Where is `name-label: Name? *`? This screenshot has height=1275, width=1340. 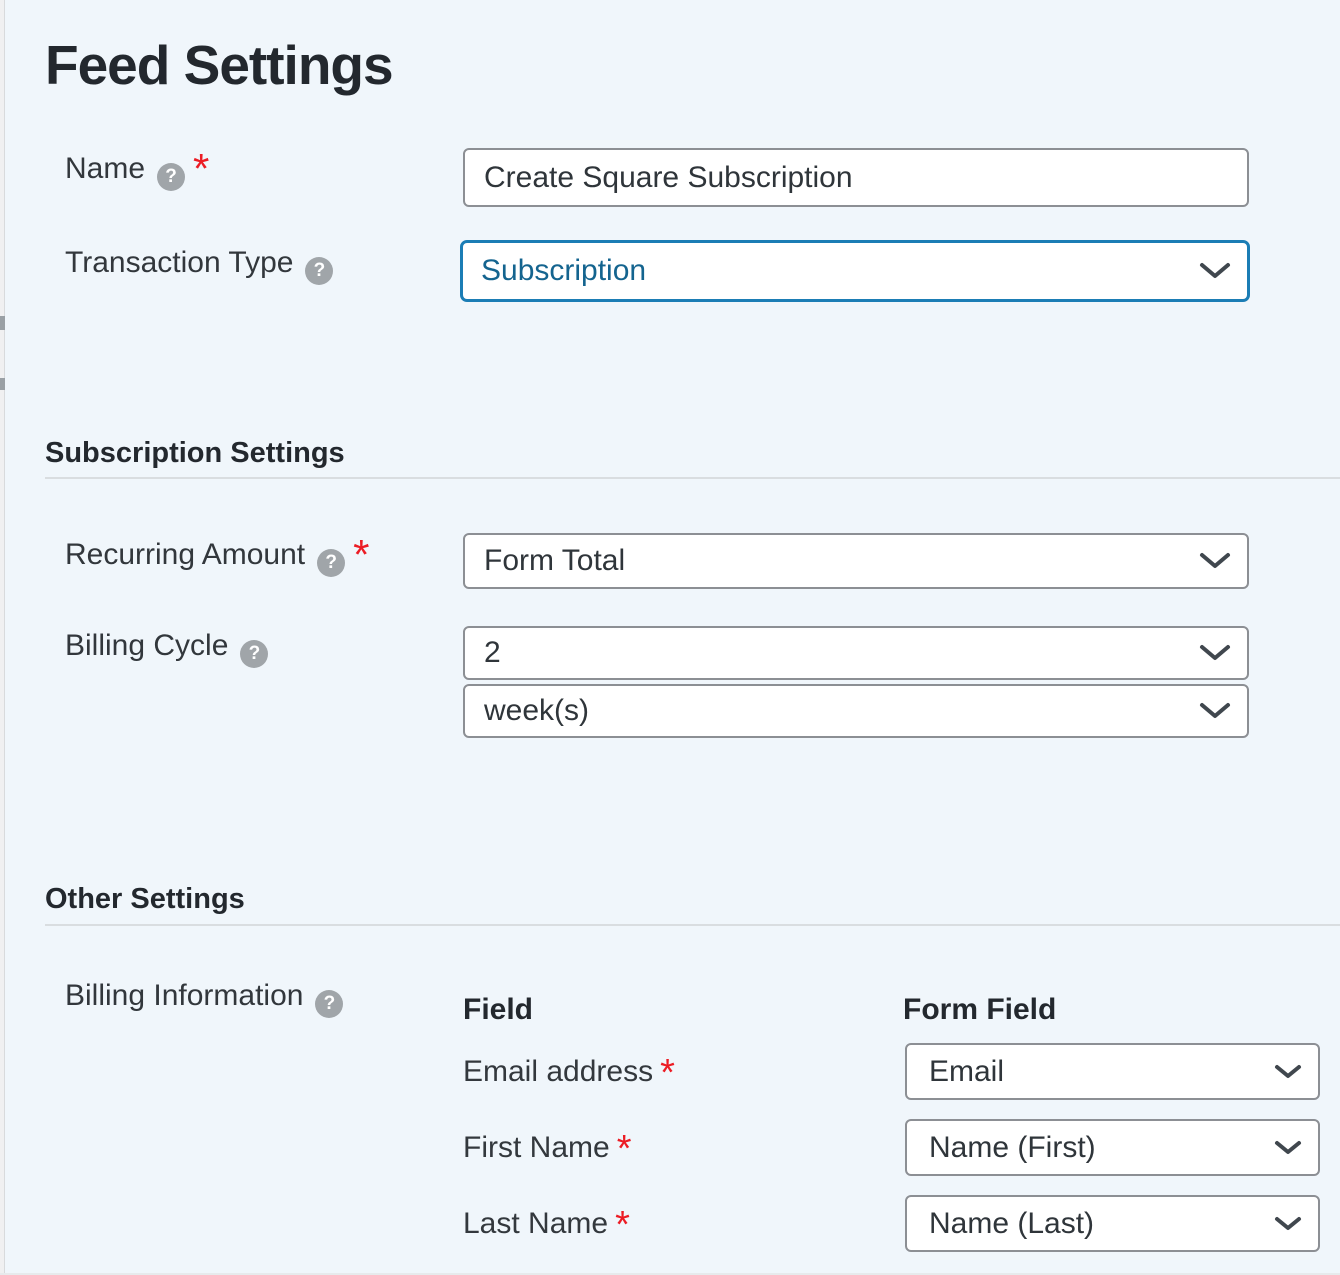
name-label: Name? * is located at coordinates (137, 169).